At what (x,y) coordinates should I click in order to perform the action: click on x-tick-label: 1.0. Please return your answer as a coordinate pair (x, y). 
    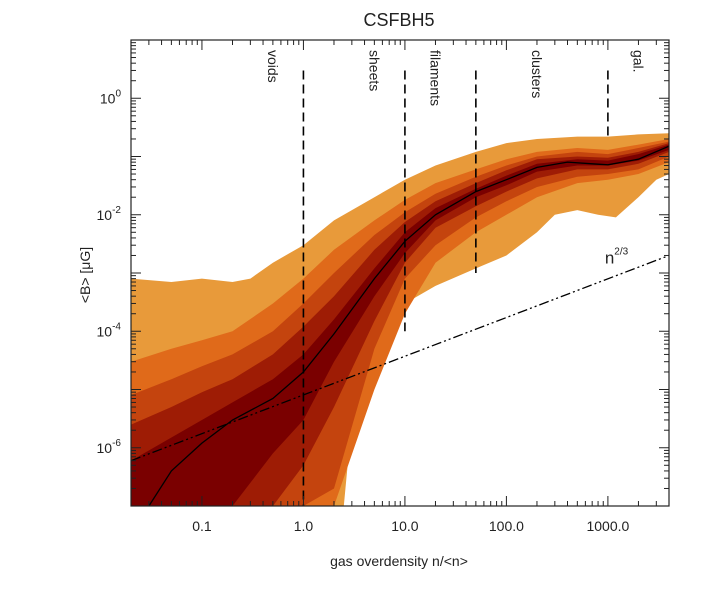
    Looking at the image, I should click on (304, 526).